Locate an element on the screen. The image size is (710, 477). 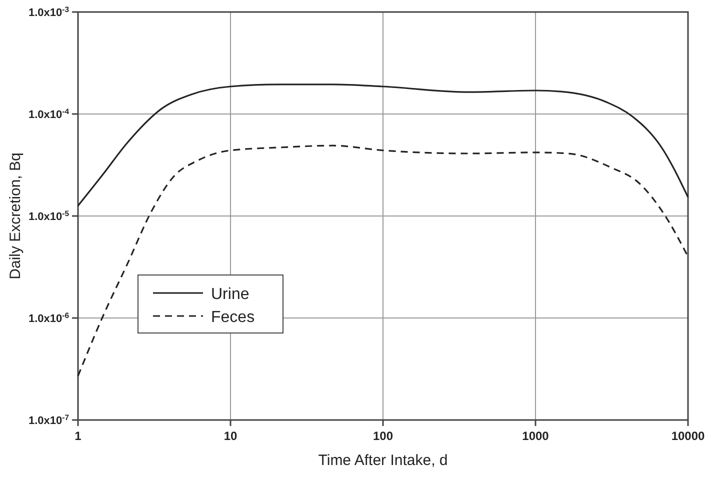
y-tick-label: 1.0x10$^{-4}$ is located at coordinates (49, 113).